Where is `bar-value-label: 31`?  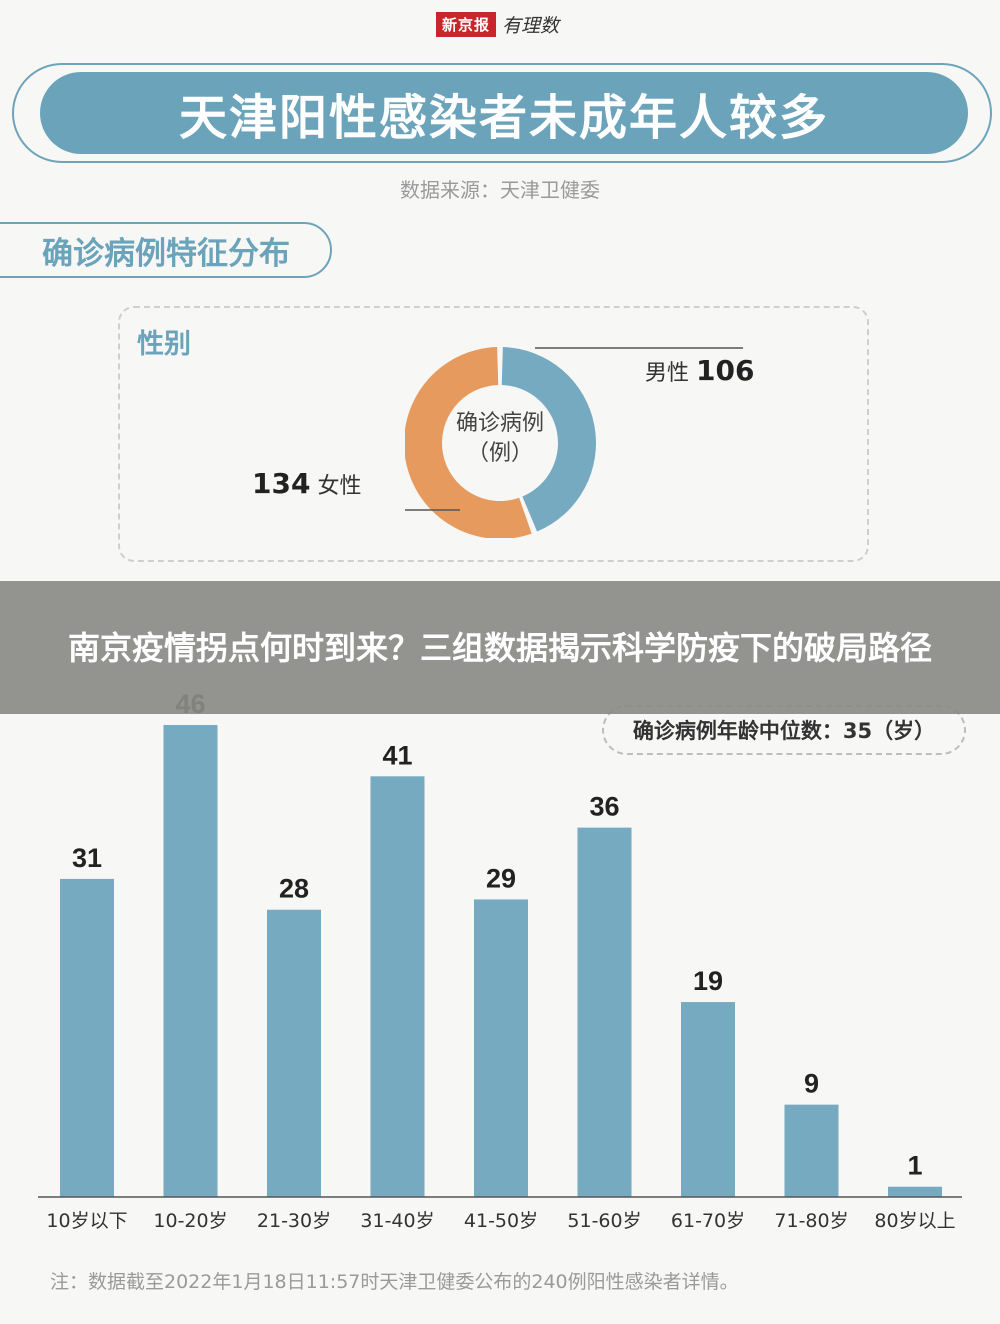 bar-value-label: 31 is located at coordinates (87, 858).